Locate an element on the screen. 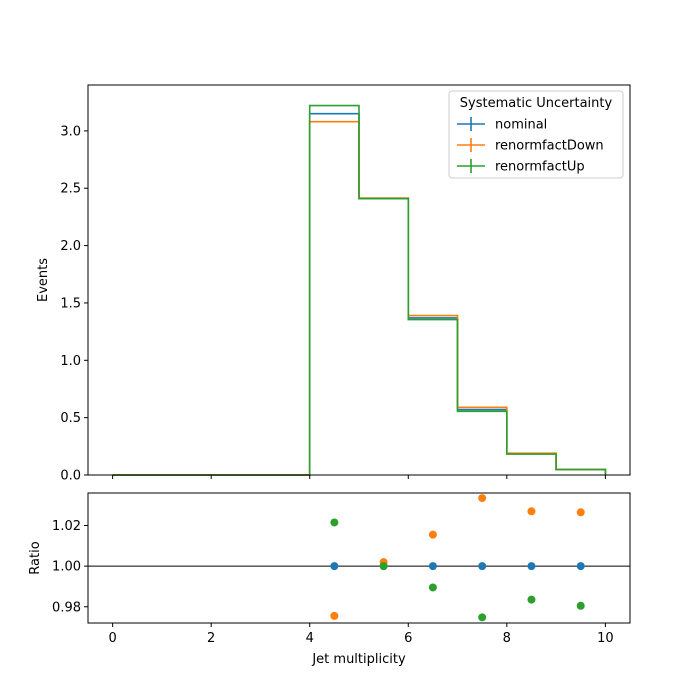  x-axis-label: Jet multiplicity is located at coordinates (358, 659).